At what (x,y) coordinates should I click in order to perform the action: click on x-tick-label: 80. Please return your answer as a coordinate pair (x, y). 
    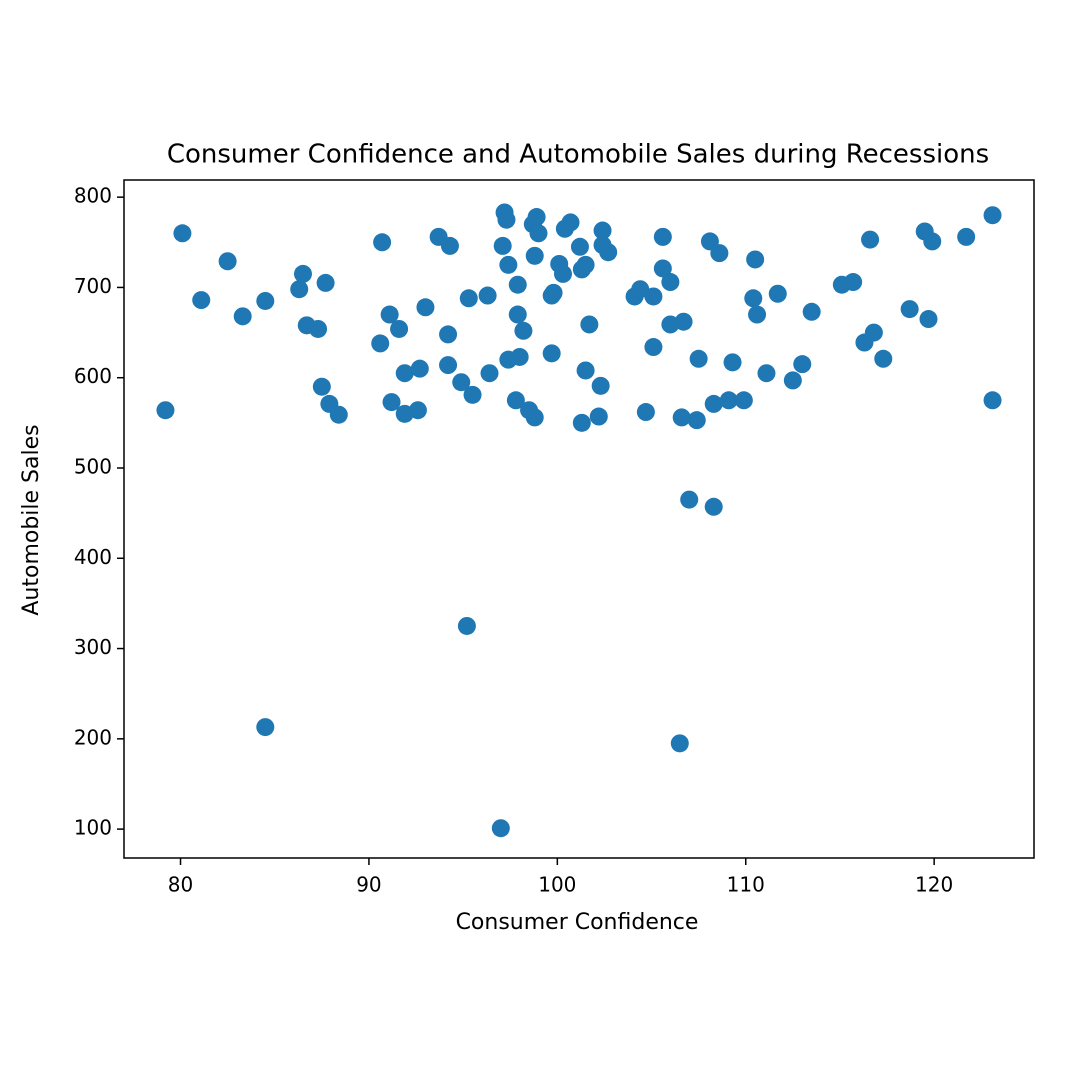
    Looking at the image, I should click on (180, 885).